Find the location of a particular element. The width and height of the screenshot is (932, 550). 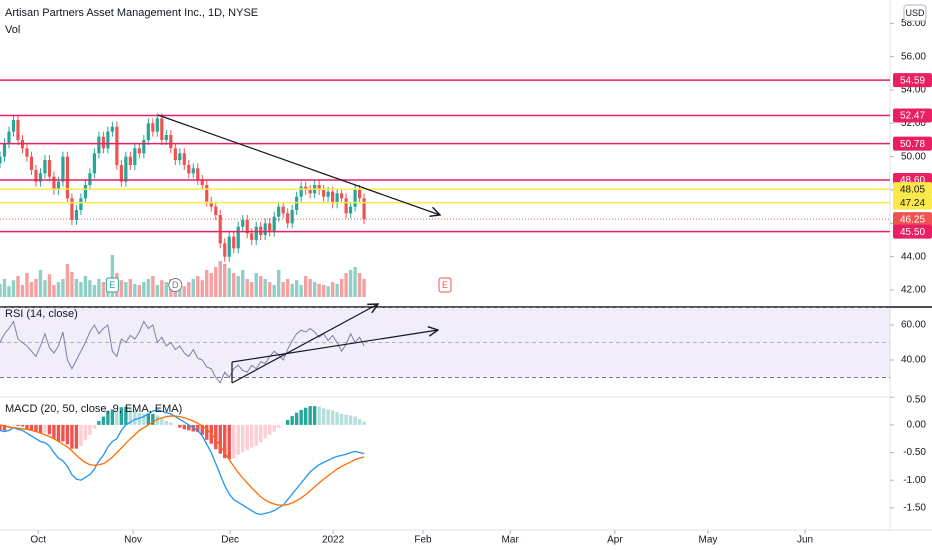

event-label: E is located at coordinates (112, 285).